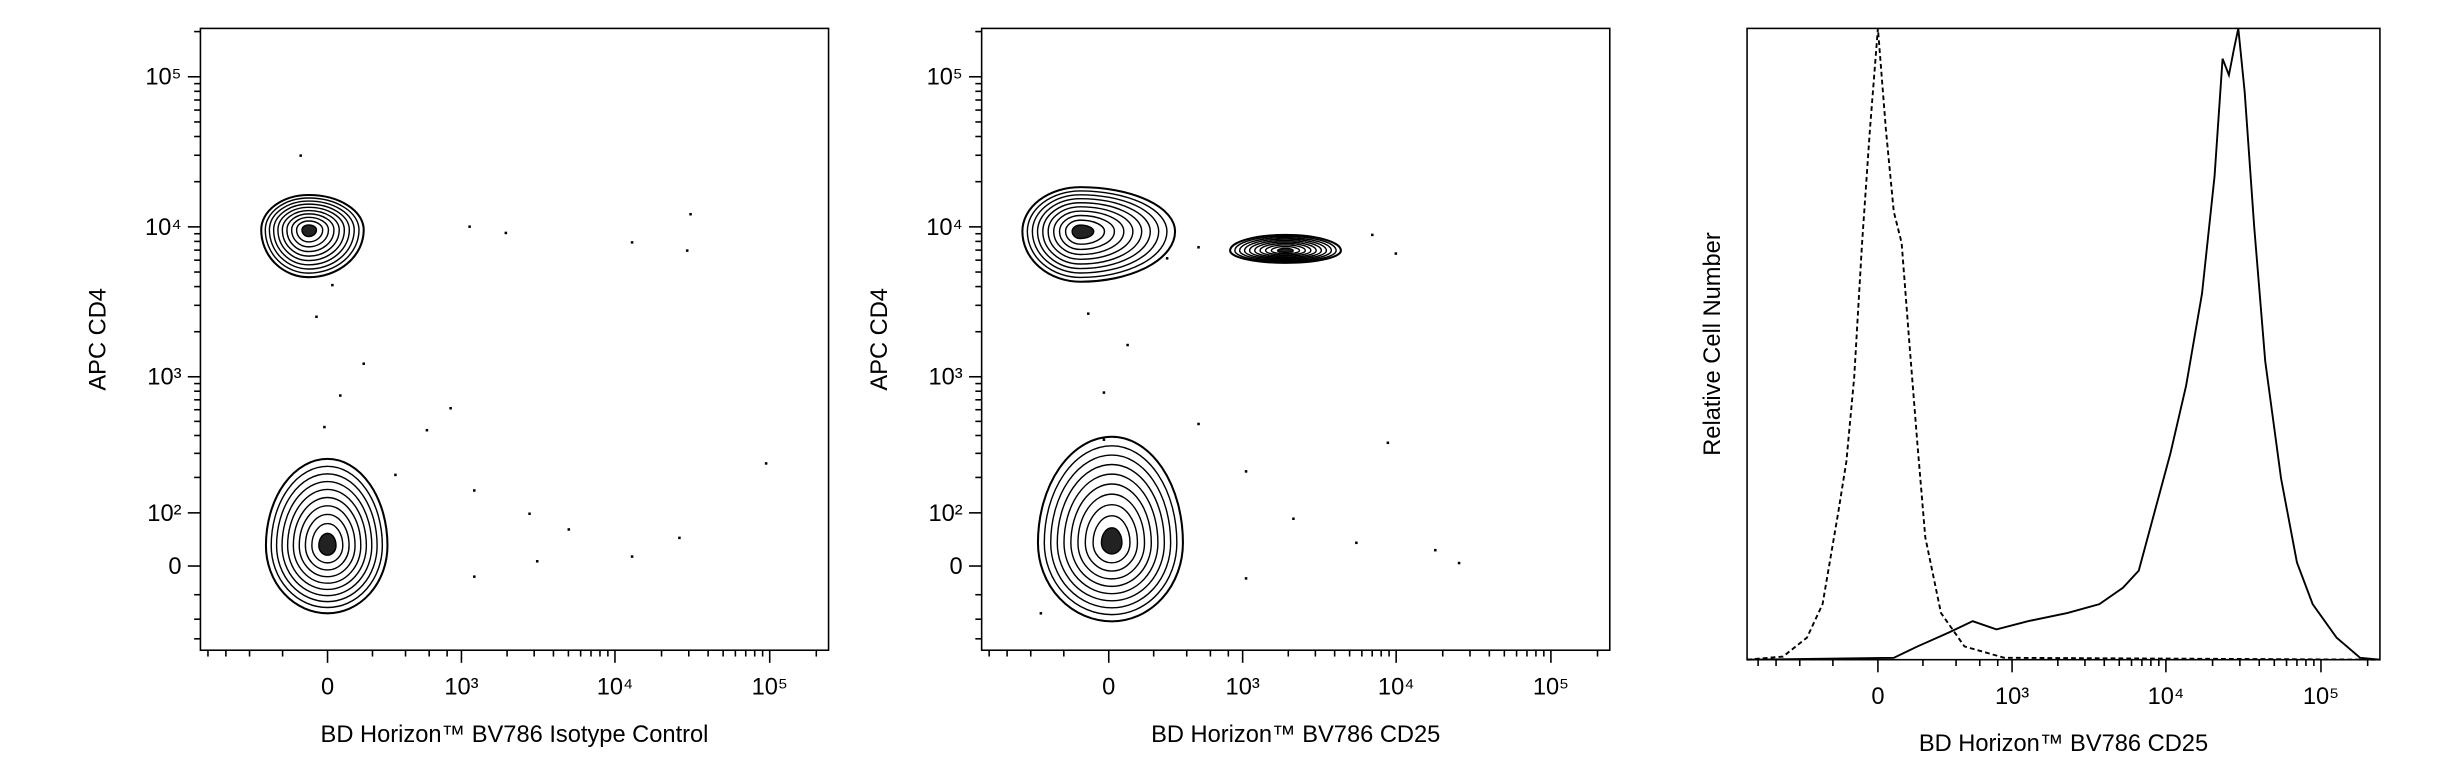  I want to click on y-tick-label: 0, so click(956, 567).